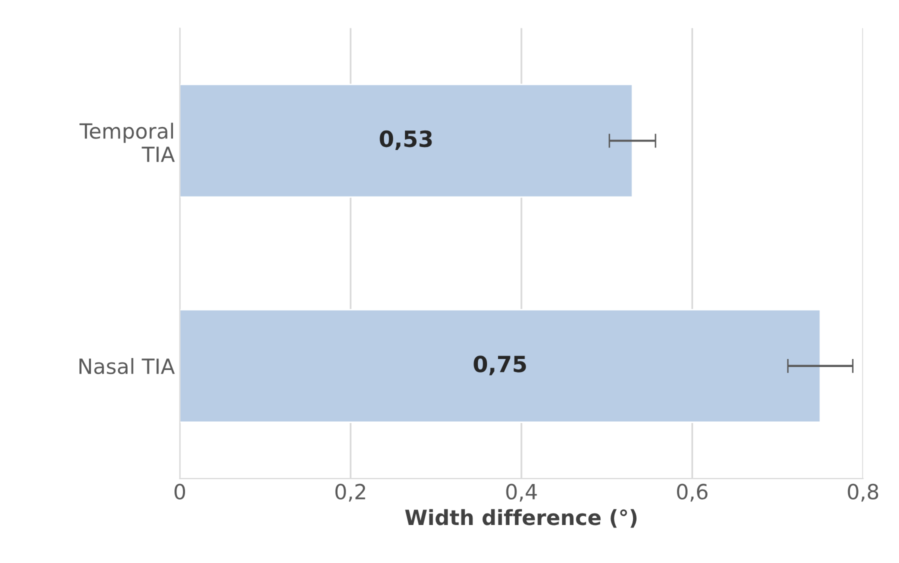  What do you see at coordinates (406, 140) in the screenshot?
I see `data-label: 0,53` at bounding box center [406, 140].